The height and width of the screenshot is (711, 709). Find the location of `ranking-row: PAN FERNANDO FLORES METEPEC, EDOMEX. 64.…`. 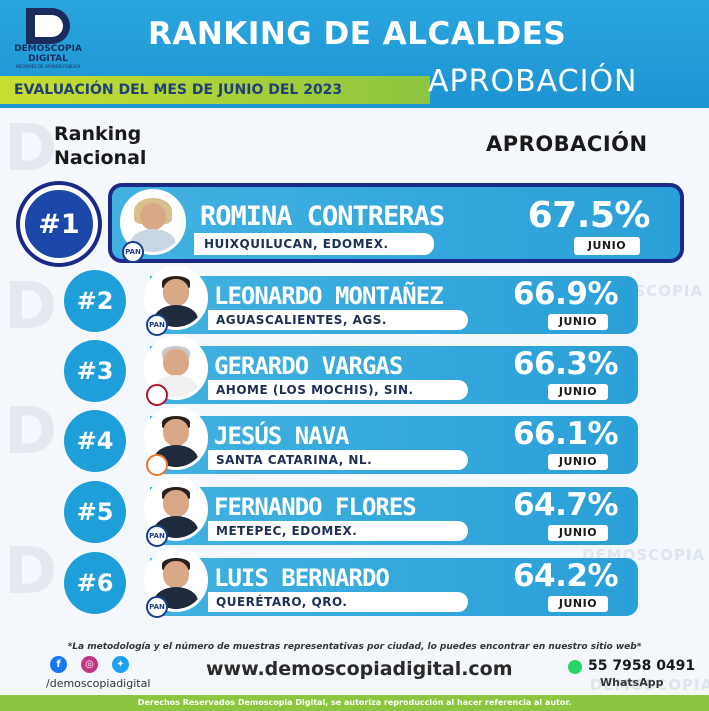

ranking-row: PAN FERNANDO FLORES METEPEC, EDOMEX. 64.… is located at coordinates (391, 512).